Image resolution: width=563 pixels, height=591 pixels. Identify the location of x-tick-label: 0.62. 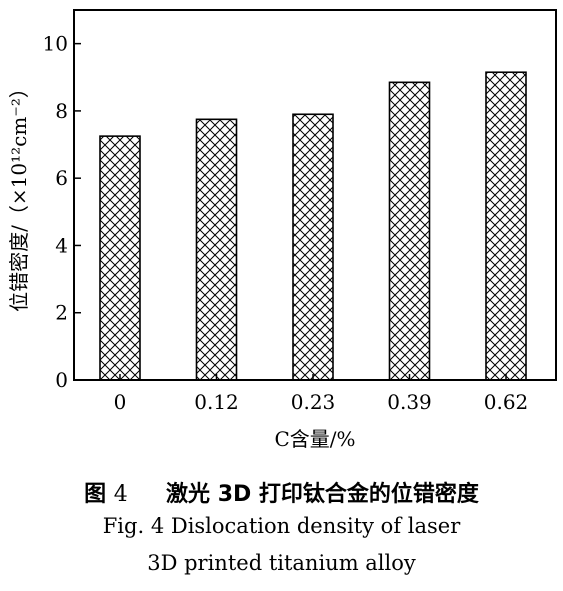
(506, 402).